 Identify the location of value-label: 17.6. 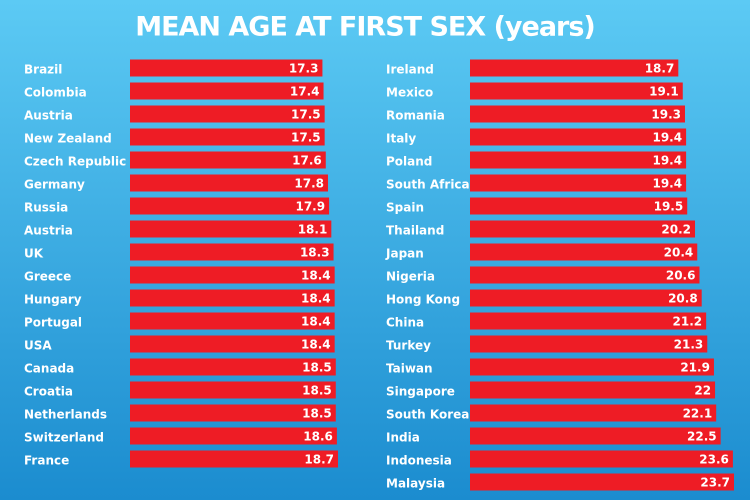
(307, 161).